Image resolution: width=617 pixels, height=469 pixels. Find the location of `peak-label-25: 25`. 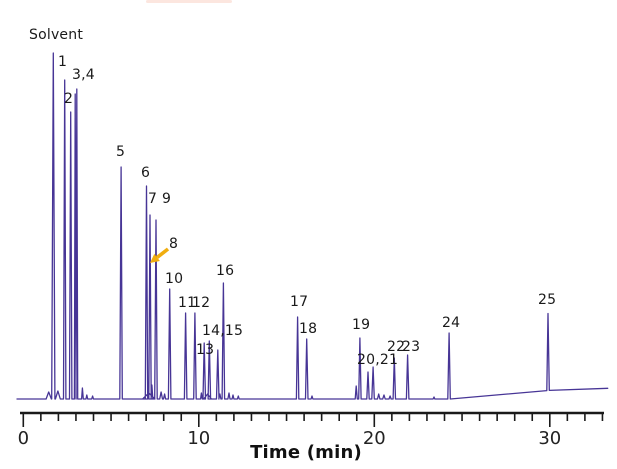

peak-label-25: 25 is located at coordinates (547, 300).